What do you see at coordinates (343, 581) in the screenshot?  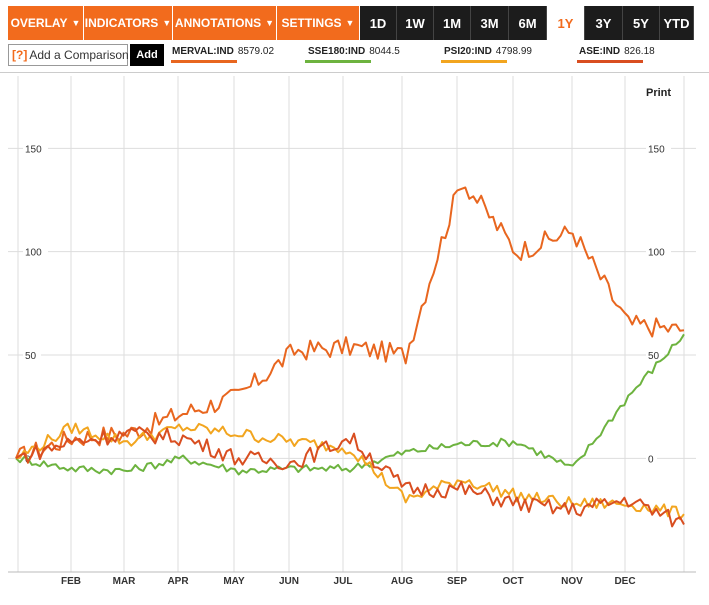 I see `x-tick-label: JUL` at bounding box center [343, 581].